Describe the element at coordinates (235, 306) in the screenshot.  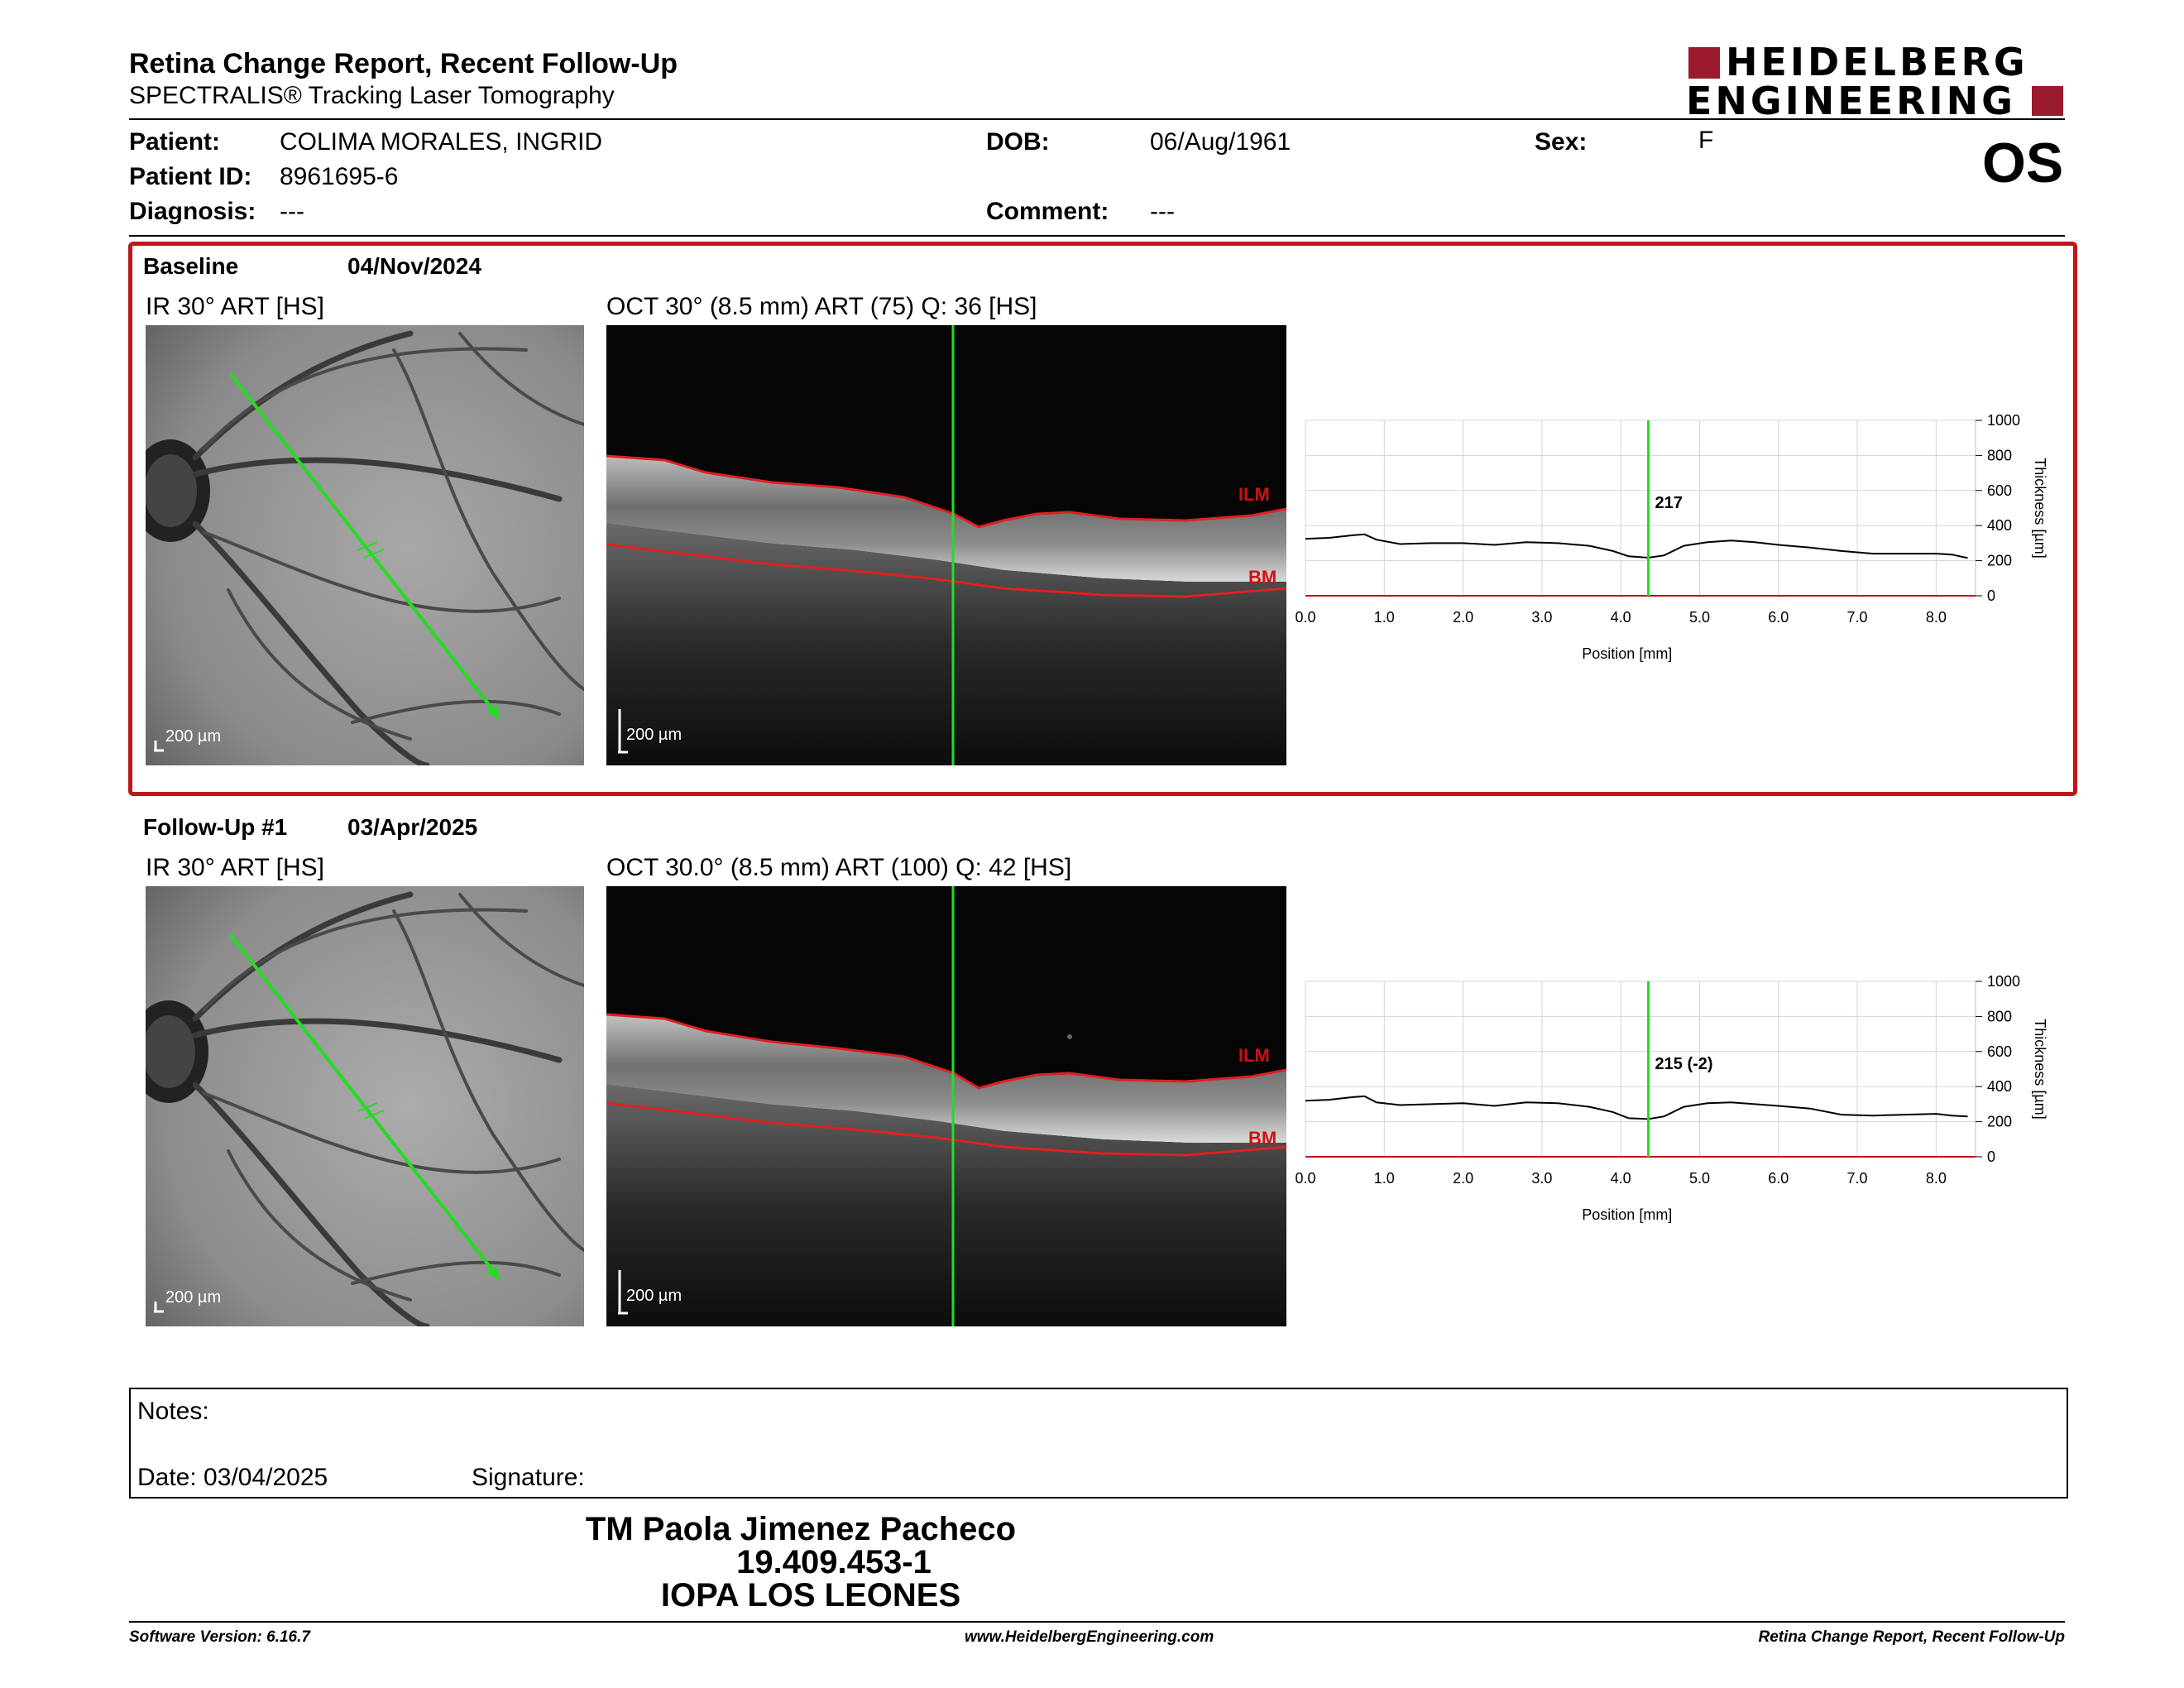
I see `baseline-ir-caption: IR 30° ART [HS]` at that location.